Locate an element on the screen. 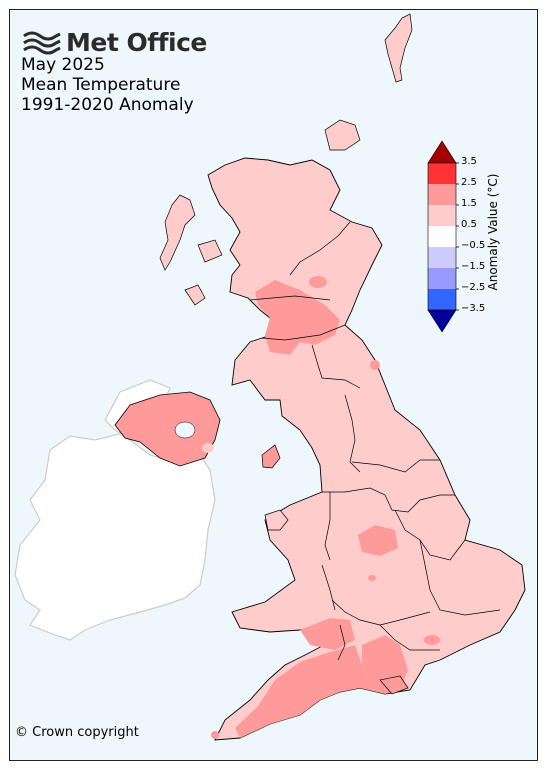 Image resolution: width=547 pixels, height=770 pixels. met-office-waves-icon is located at coordinates (42, 42).